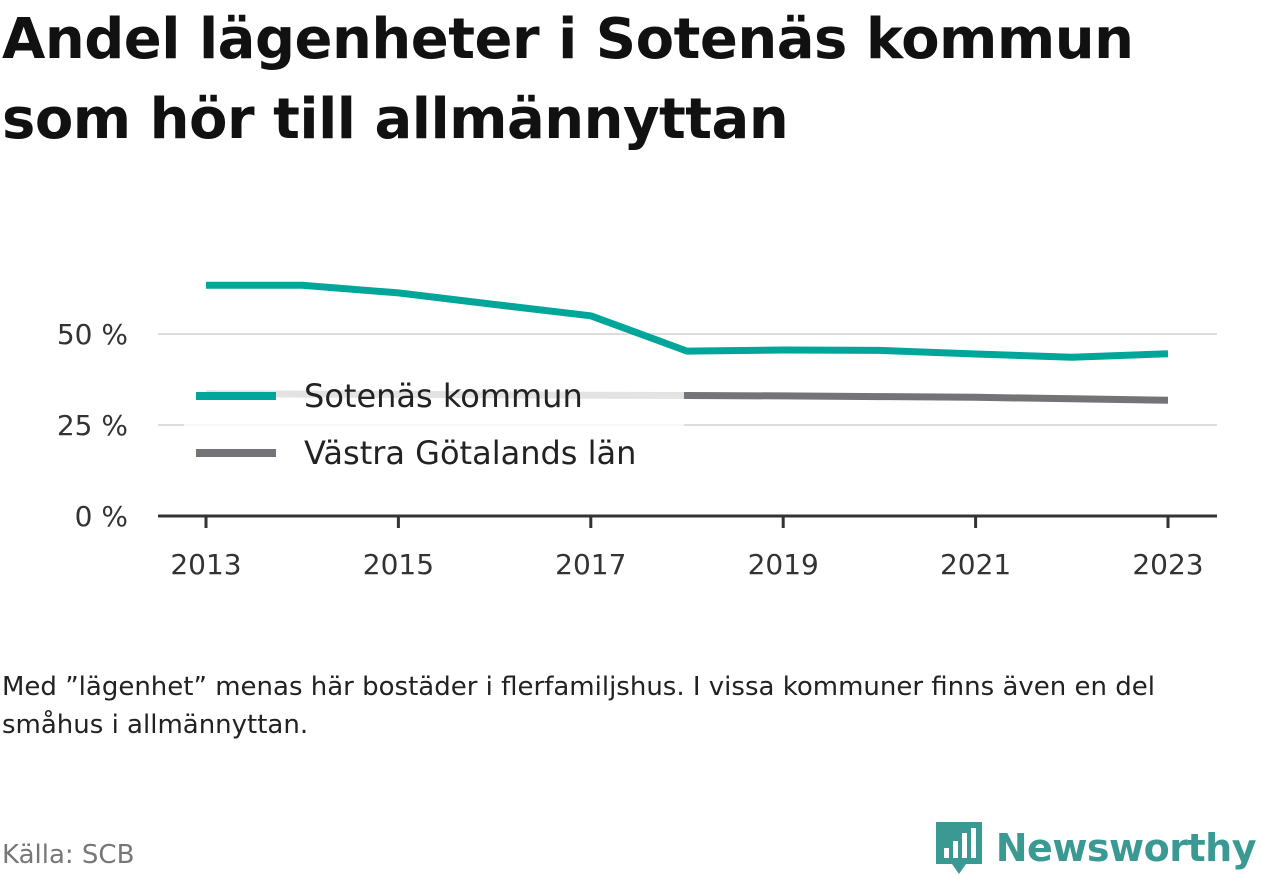 The width and height of the screenshot is (1262, 879). What do you see at coordinates (1126, 848) in the screenshot?
I see `brand-name: Newsworthy` at bounding box center [1126, 848].